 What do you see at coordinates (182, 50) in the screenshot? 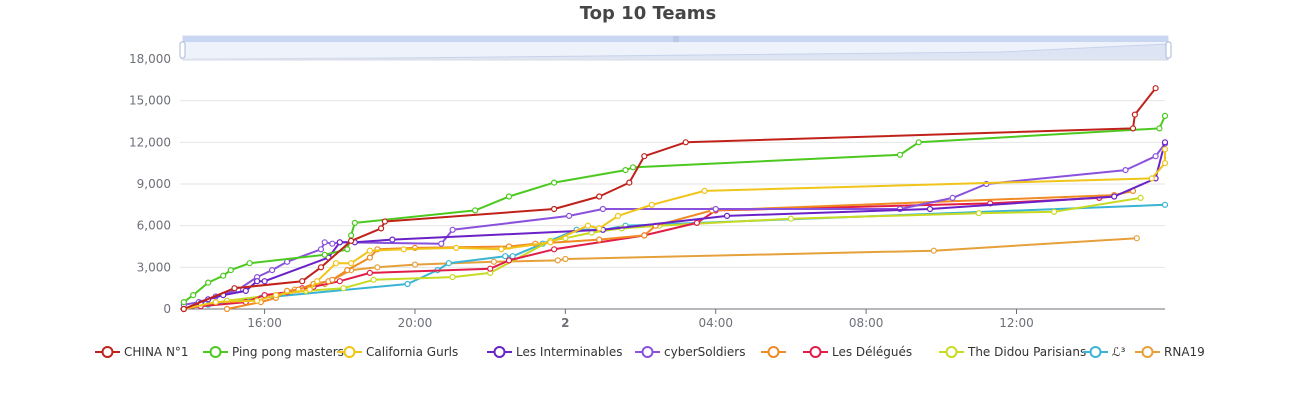
I see `zoom-slider-handle-left` at bounding box center [182, 50].